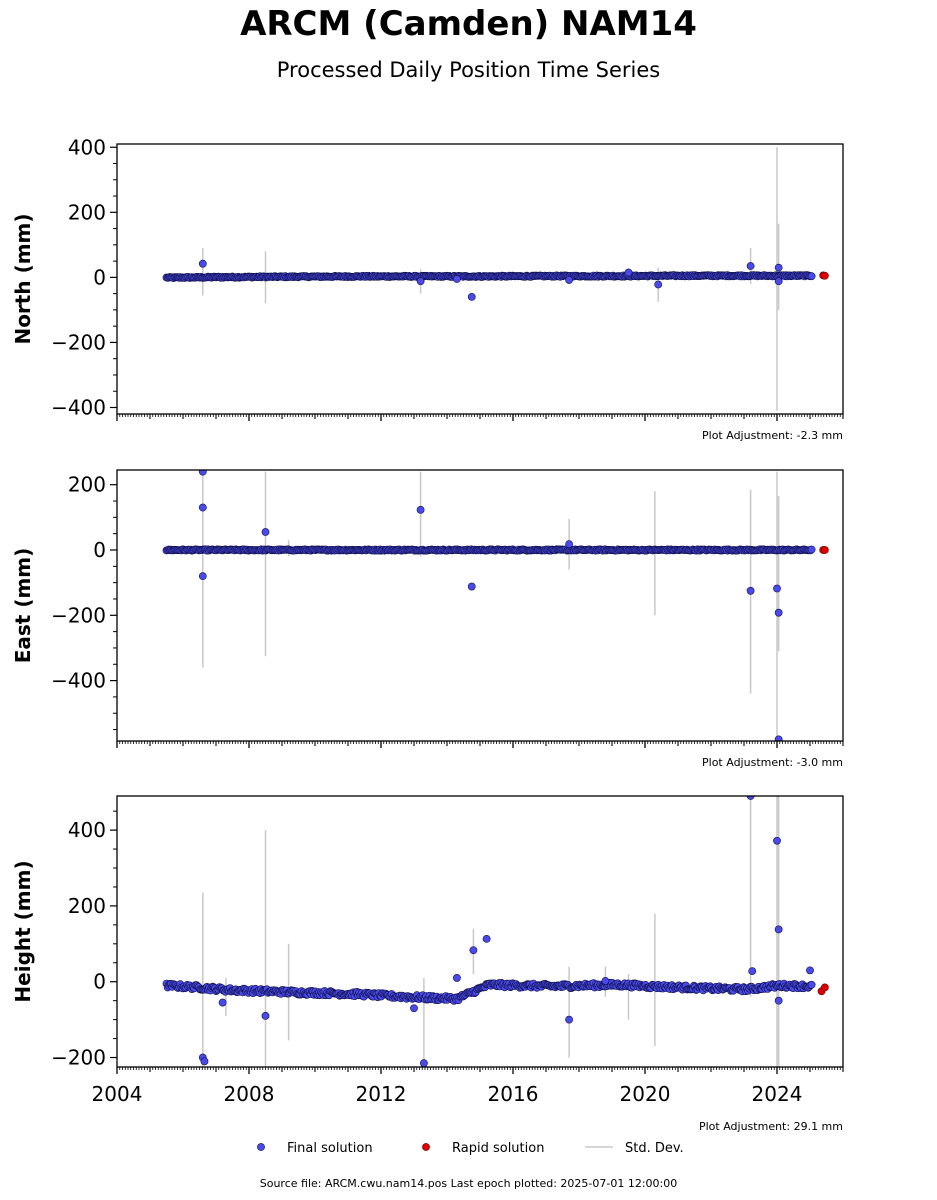  I want to click on y-axis-label: North (mm), so click(23, 278).